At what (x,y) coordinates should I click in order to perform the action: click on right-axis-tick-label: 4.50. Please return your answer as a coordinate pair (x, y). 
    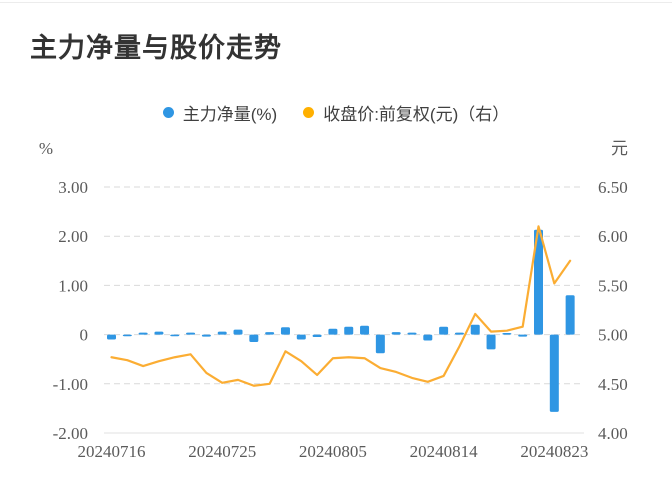
    Looking at the image, I should click on (613, 384).